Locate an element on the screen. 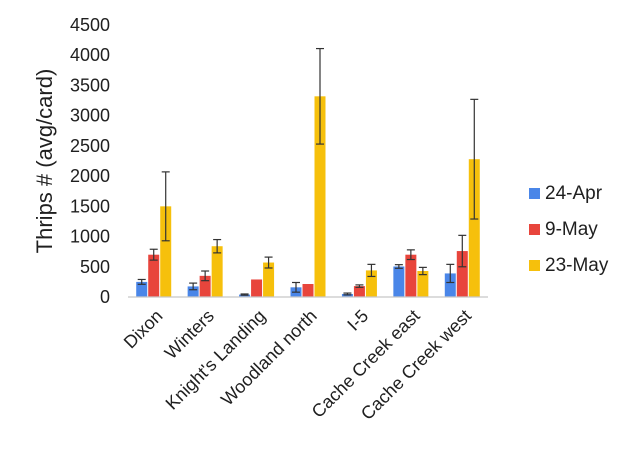 The width and height of the screenshot is (640, 467). y-tick-label: 2000 is located at coordinates (90, 176).